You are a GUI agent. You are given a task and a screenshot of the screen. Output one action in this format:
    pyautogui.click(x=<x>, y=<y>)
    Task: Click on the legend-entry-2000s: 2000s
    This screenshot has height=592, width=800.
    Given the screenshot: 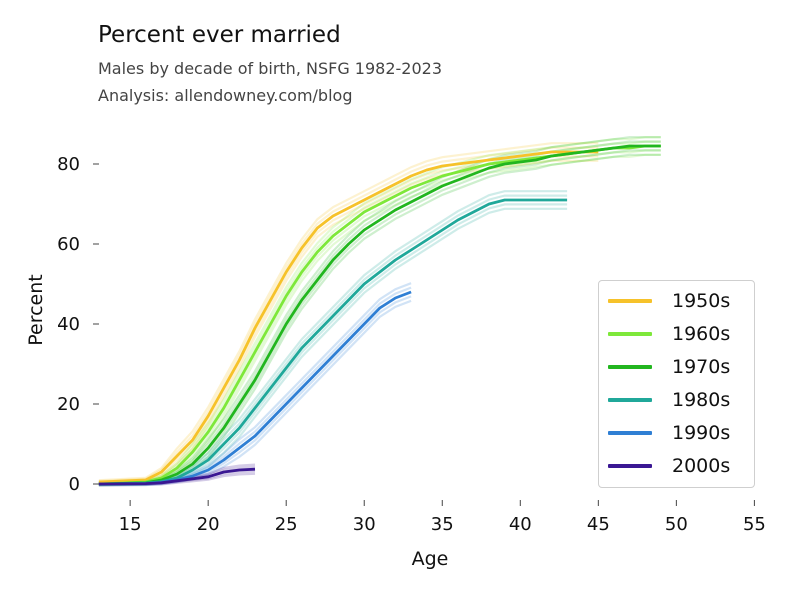 What is the action you would take?
    pyautogui.click(x=669, y=466)
    